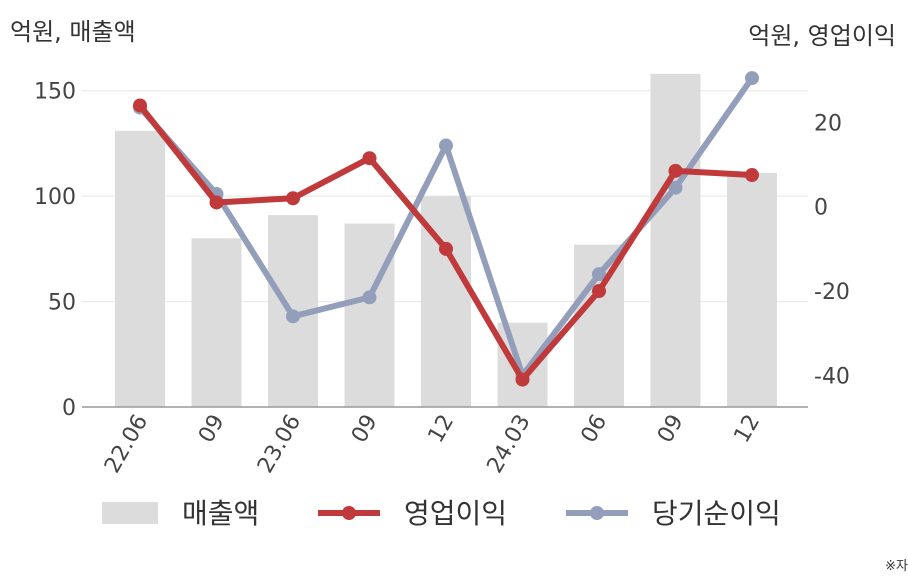  What do you see at coordinates (832, 376) in the screenshot?
I see `right-tick-label: -40` at bounding box center [832, 376].